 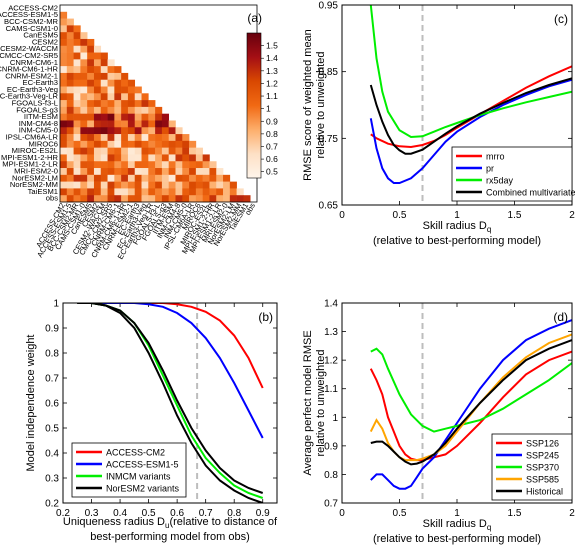 I want to click on y-tick-label: 0.3, so click(x=52, y=479).